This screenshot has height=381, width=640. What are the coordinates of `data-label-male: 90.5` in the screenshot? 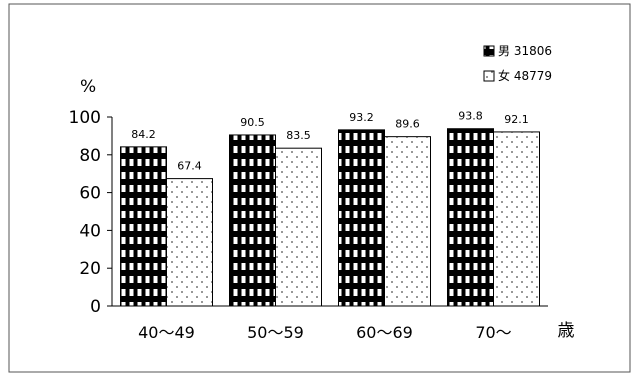 It's located at (252, 122).